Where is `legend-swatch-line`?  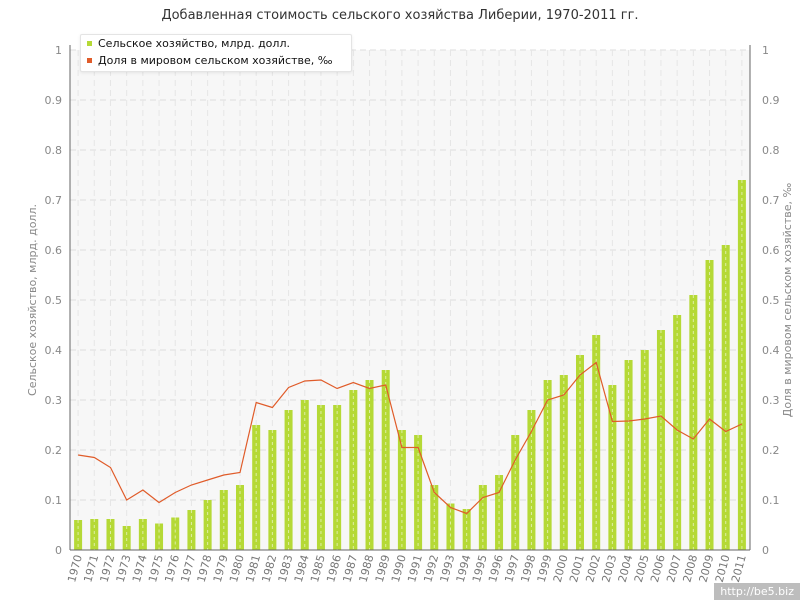 legend-swatch-line is located at coordinates (89, 60).